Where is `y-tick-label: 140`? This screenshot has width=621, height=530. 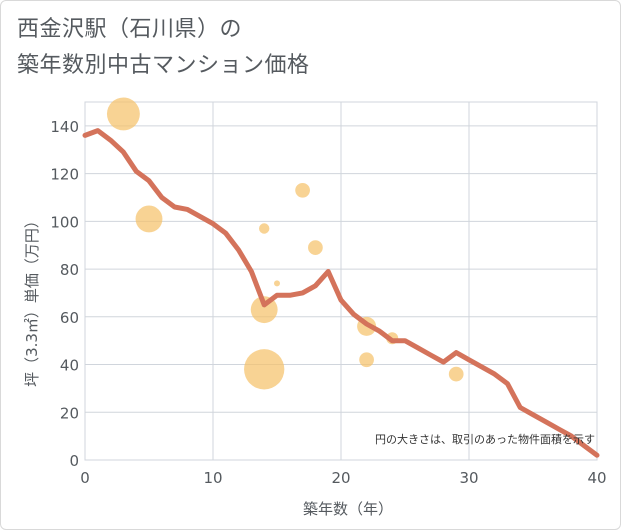 y-tick-label: 140 is located at coordinates (64, 127).